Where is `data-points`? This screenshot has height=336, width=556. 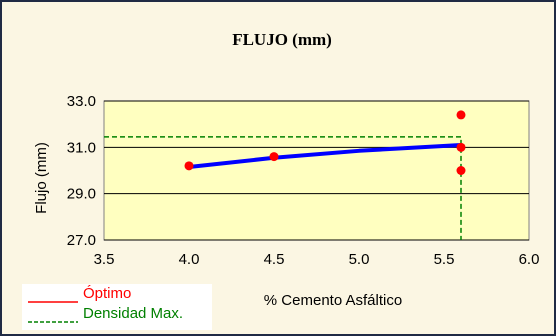
data-points is located at coordinates (325, 142).